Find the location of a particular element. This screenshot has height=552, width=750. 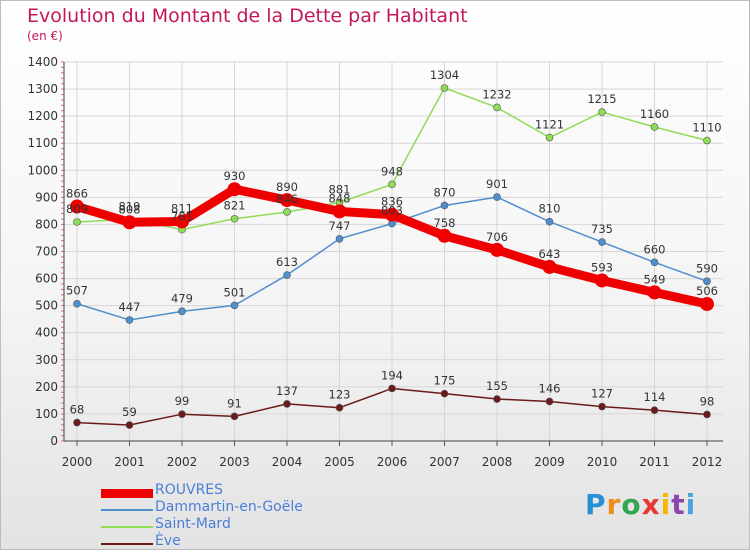

y-tick-label: 1200 is located at coordinates (42, 116).